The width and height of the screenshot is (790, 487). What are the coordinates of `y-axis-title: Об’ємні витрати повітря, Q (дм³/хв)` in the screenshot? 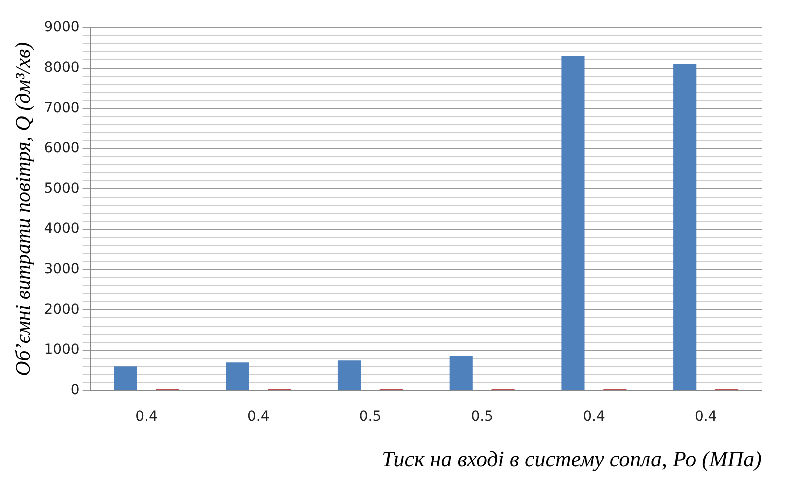 It's located at (23, 209).